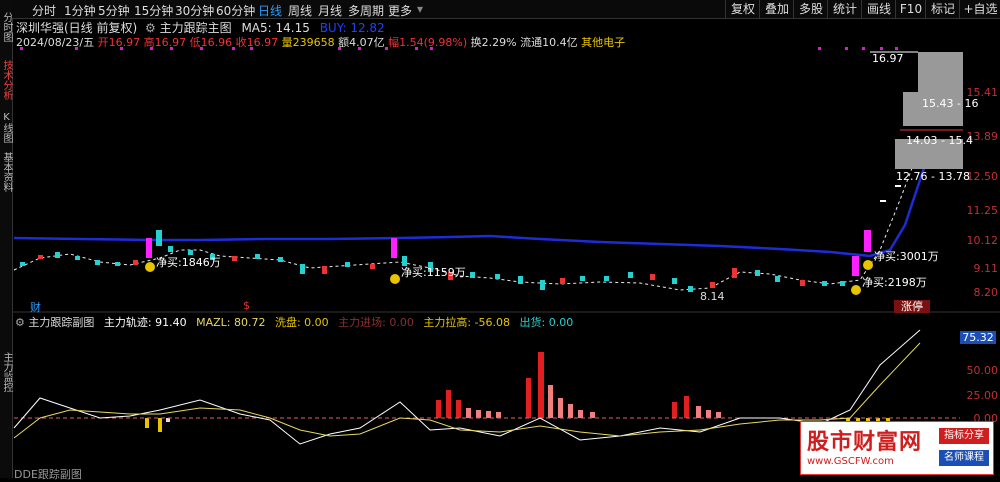  I want to click on sidebar-item-tech: 技术分析, so click(6, 80).